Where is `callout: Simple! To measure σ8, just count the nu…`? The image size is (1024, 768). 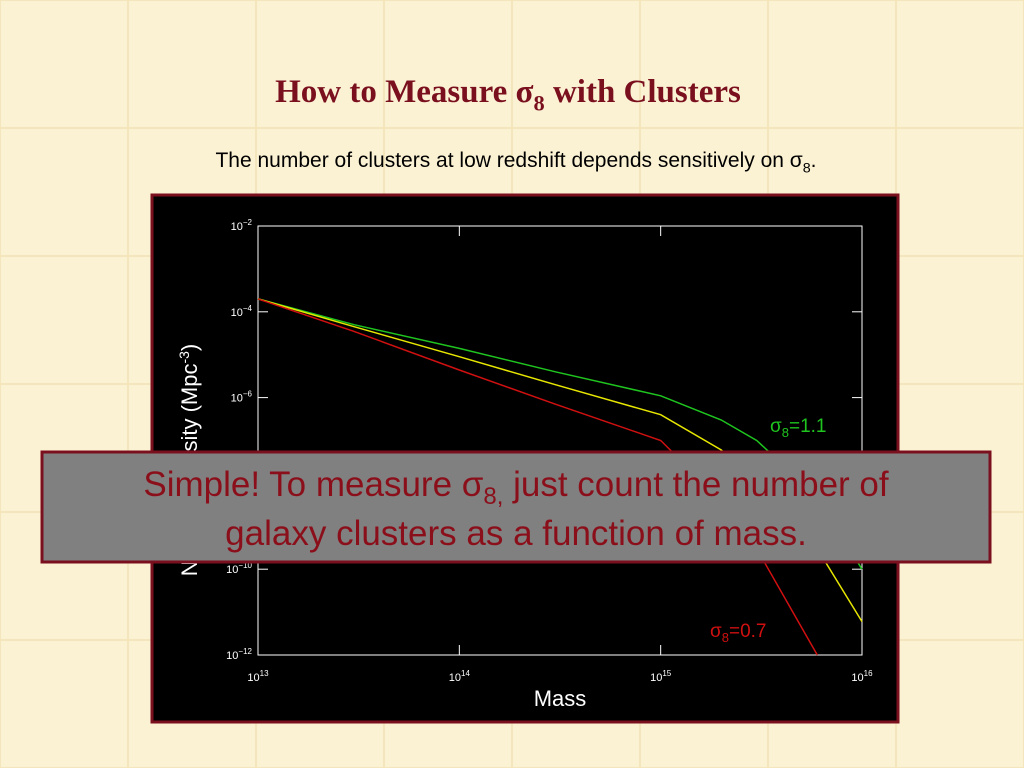 callout: Simple! To measure σ8, just count the nu… is located at coordinates (516, 507).